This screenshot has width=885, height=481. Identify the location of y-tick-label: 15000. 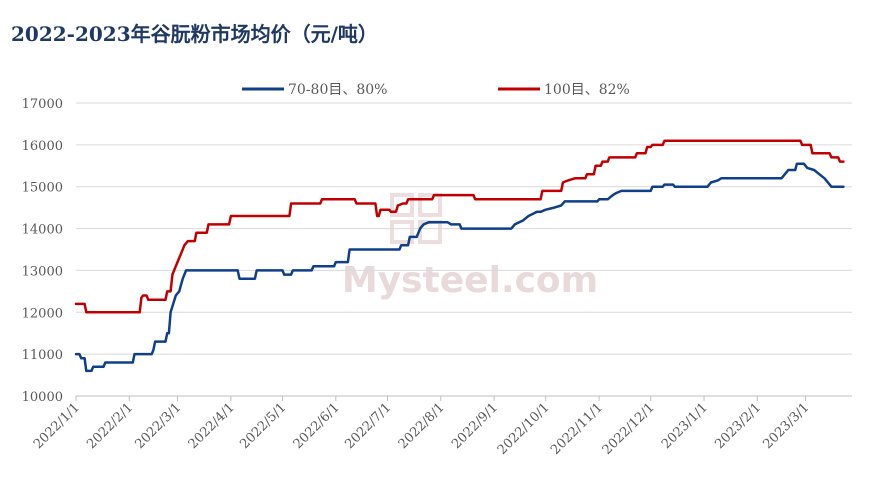
(42, 188).